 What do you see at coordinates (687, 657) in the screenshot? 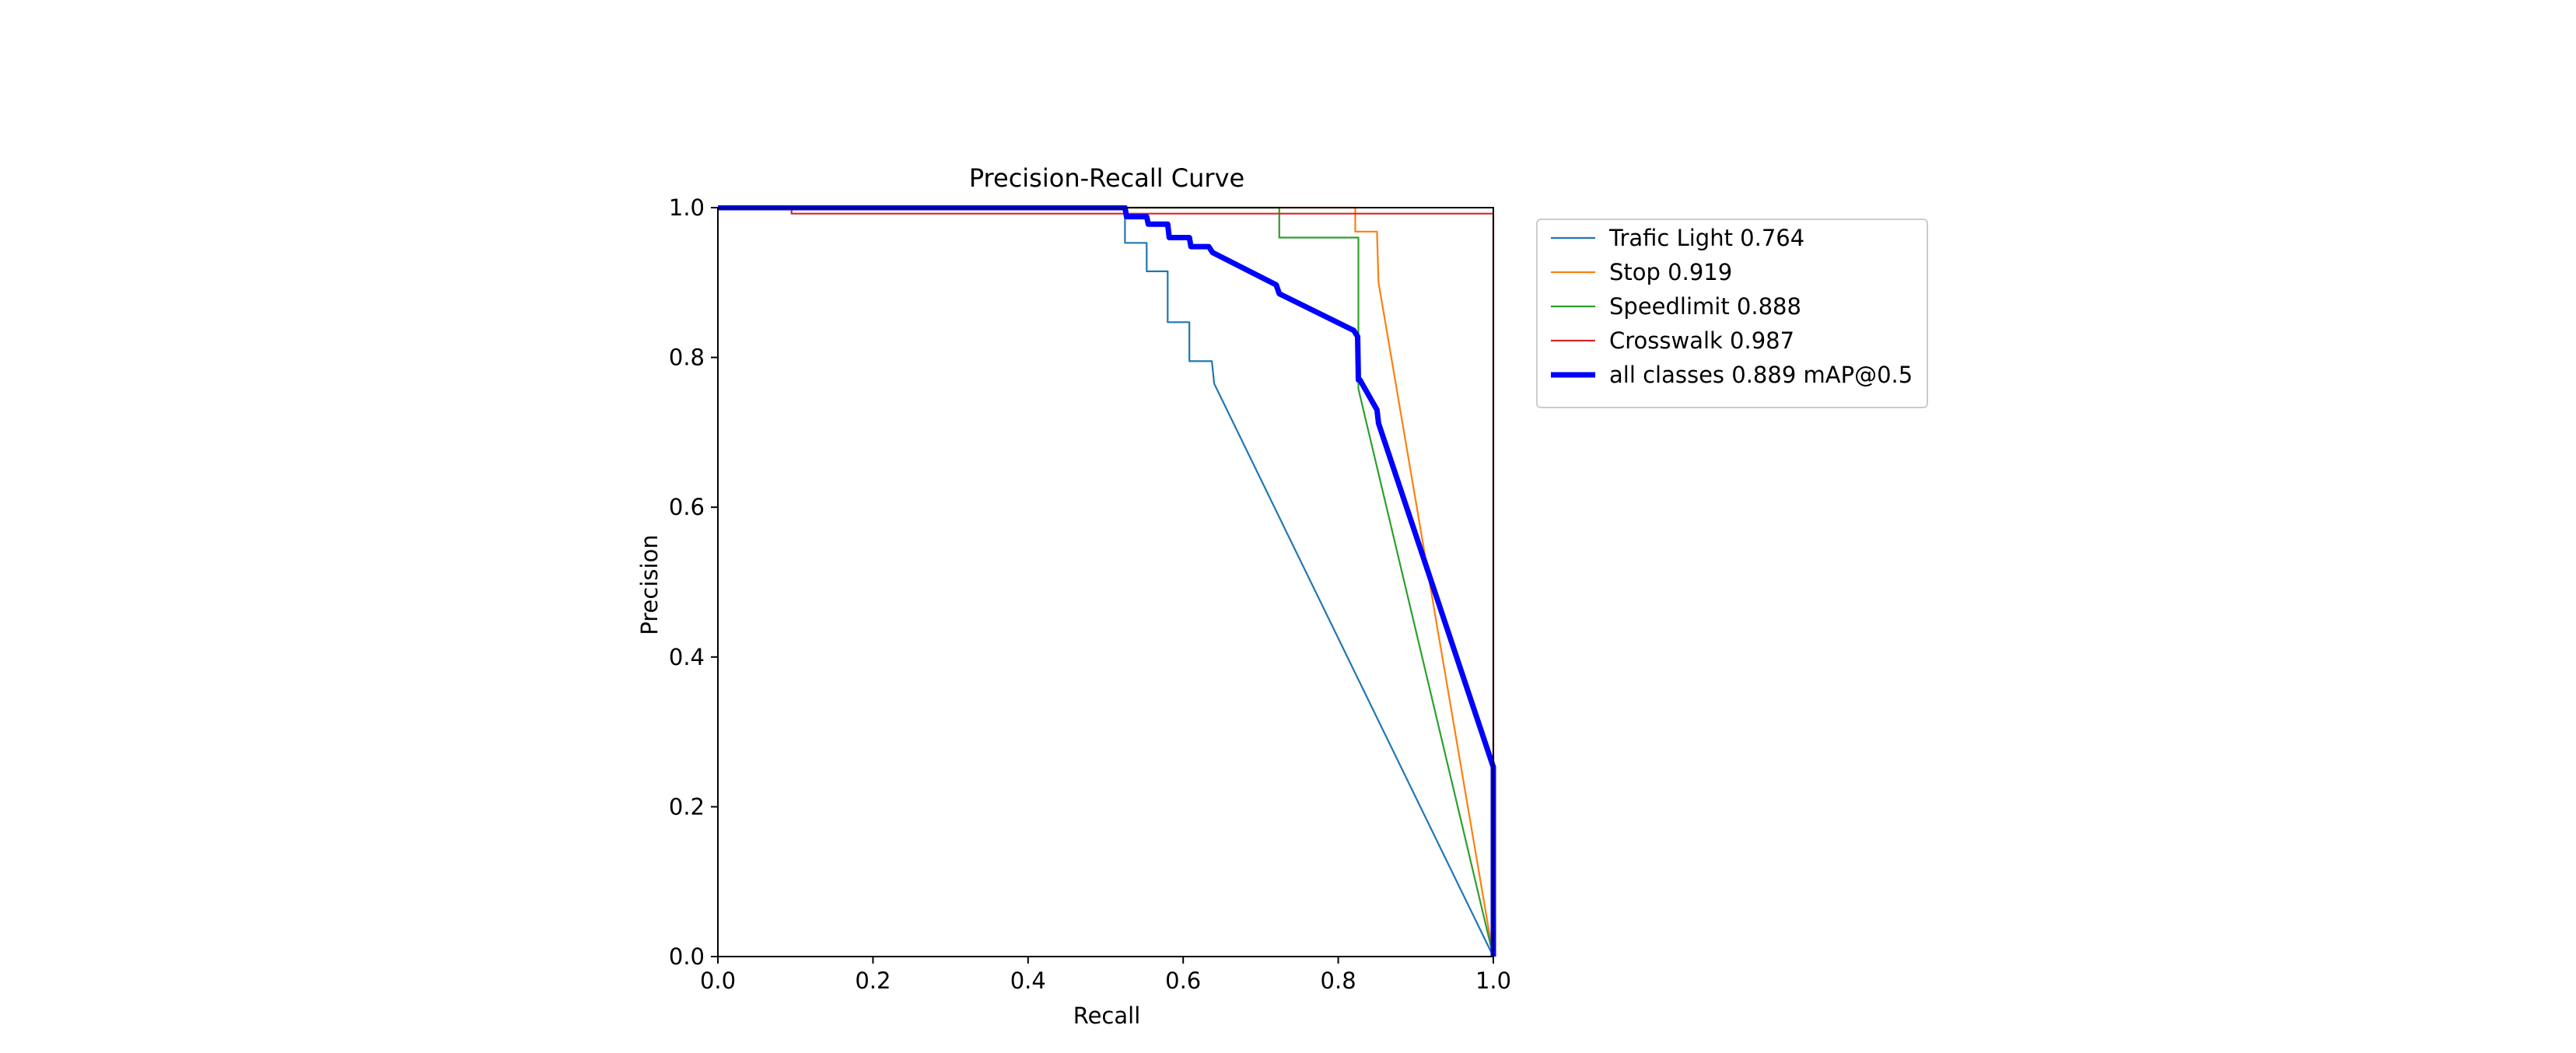
I see `y-tick-label-2: 0.4` at bounding box center [687, 657].